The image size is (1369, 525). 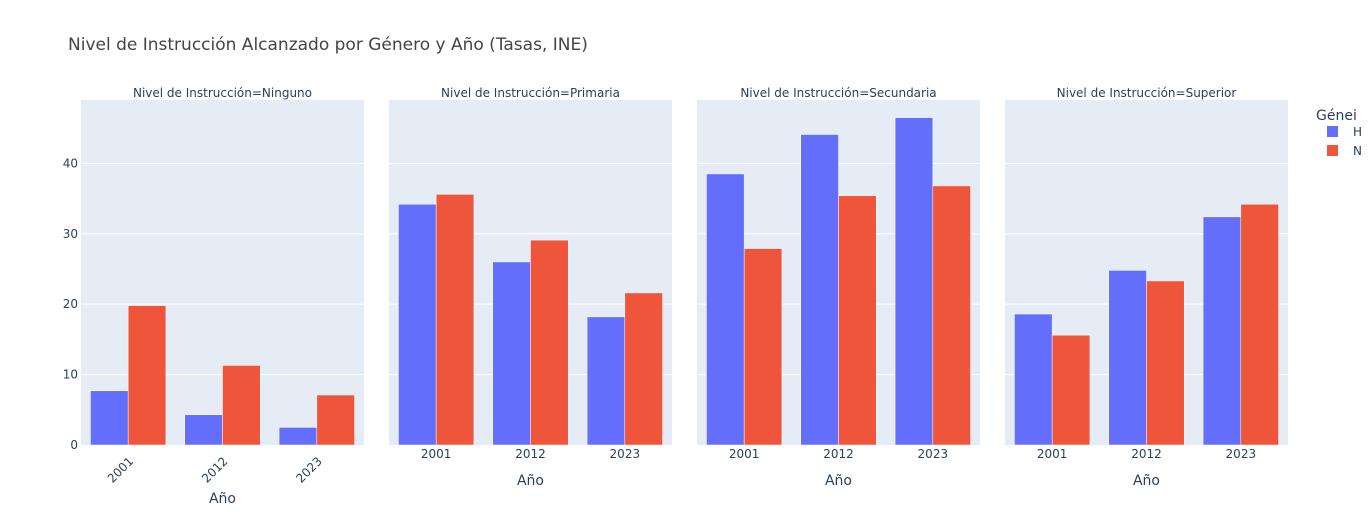 I want to click on legend-label: N, so click(x=1357, y=151).